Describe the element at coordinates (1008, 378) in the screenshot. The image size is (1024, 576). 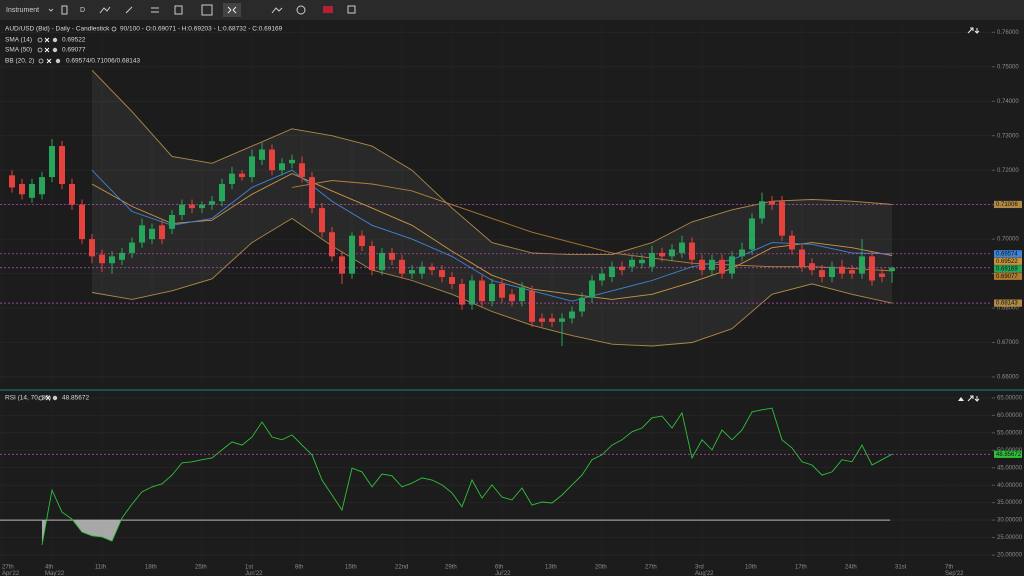
I see `y-tick-label: 0.66000` at that location.